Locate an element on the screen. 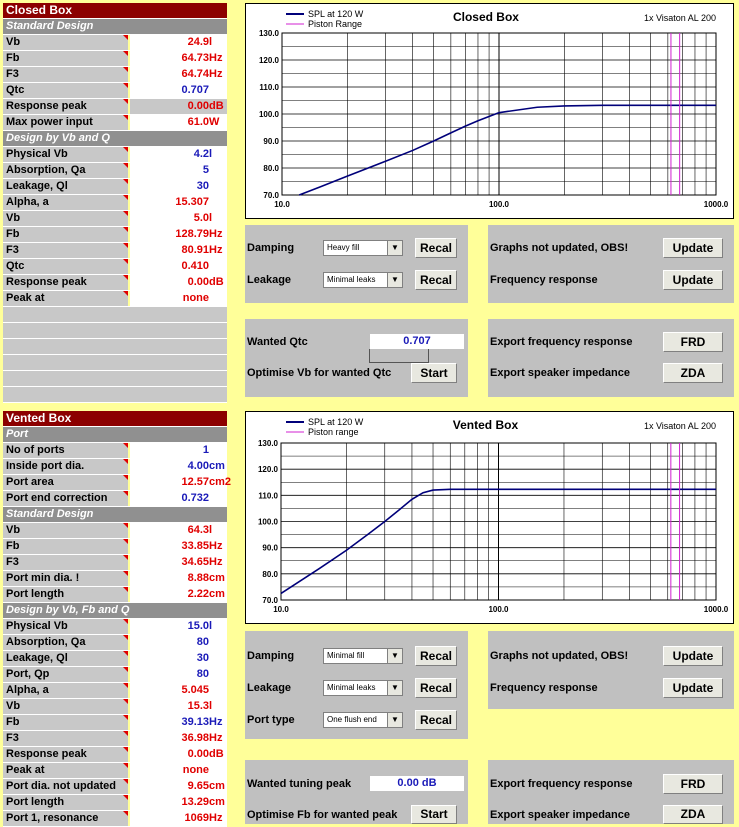 This screenshot has width=739, height=827. param-value: 15.0 l is located at coordinates (178, 626).